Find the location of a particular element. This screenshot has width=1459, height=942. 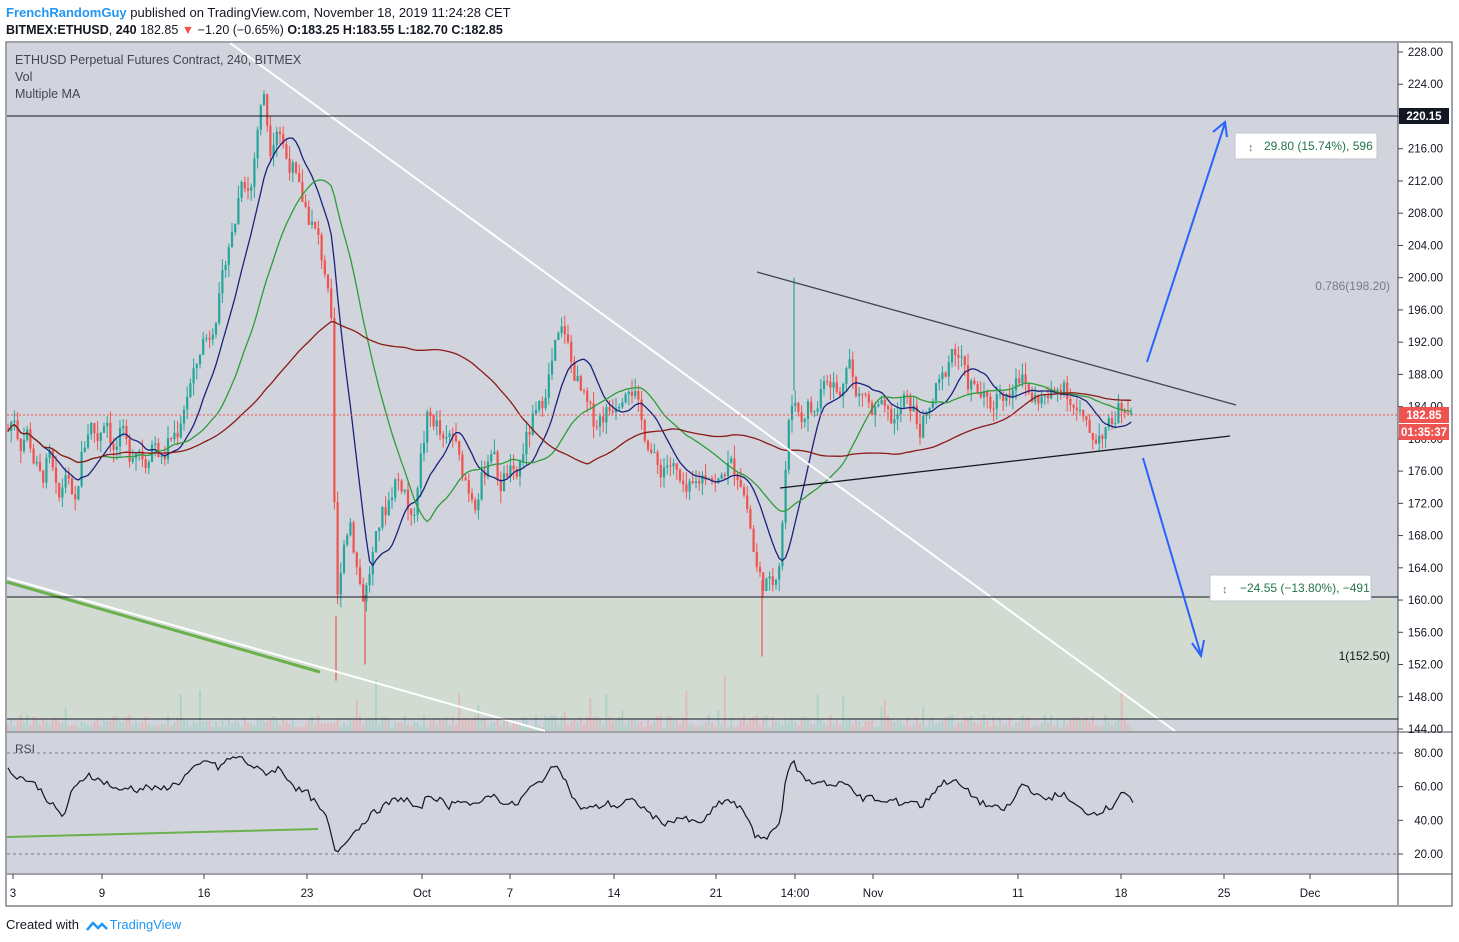

measure-icon: ↕ is located at coordinates (1251, 148).